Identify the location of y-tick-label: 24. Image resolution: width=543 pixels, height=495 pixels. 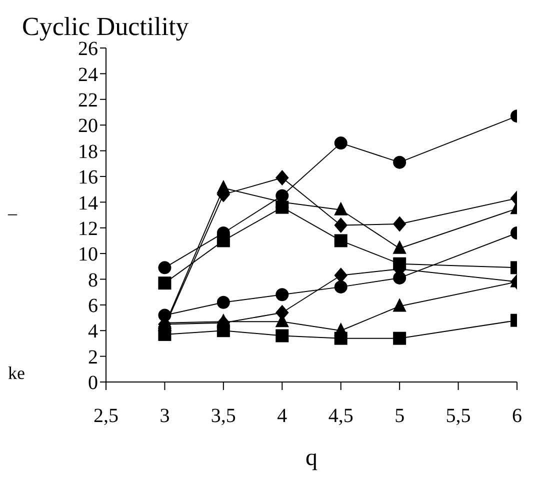
(88, 75).